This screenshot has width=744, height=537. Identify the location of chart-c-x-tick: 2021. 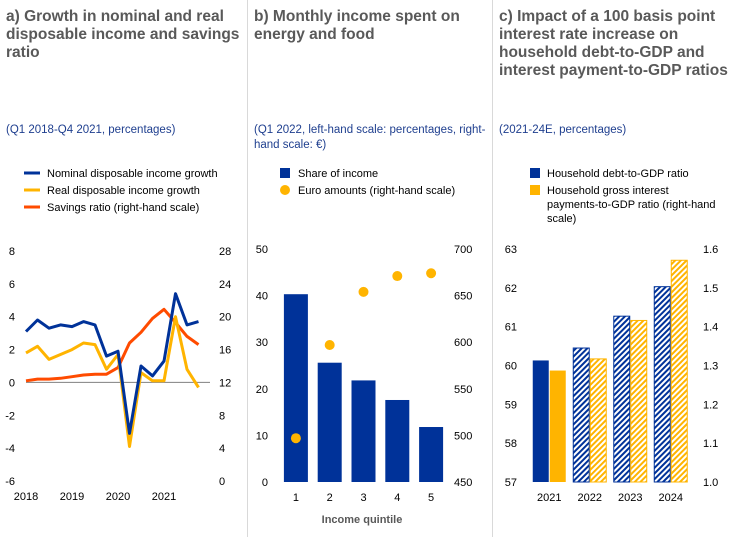
(549, 498).